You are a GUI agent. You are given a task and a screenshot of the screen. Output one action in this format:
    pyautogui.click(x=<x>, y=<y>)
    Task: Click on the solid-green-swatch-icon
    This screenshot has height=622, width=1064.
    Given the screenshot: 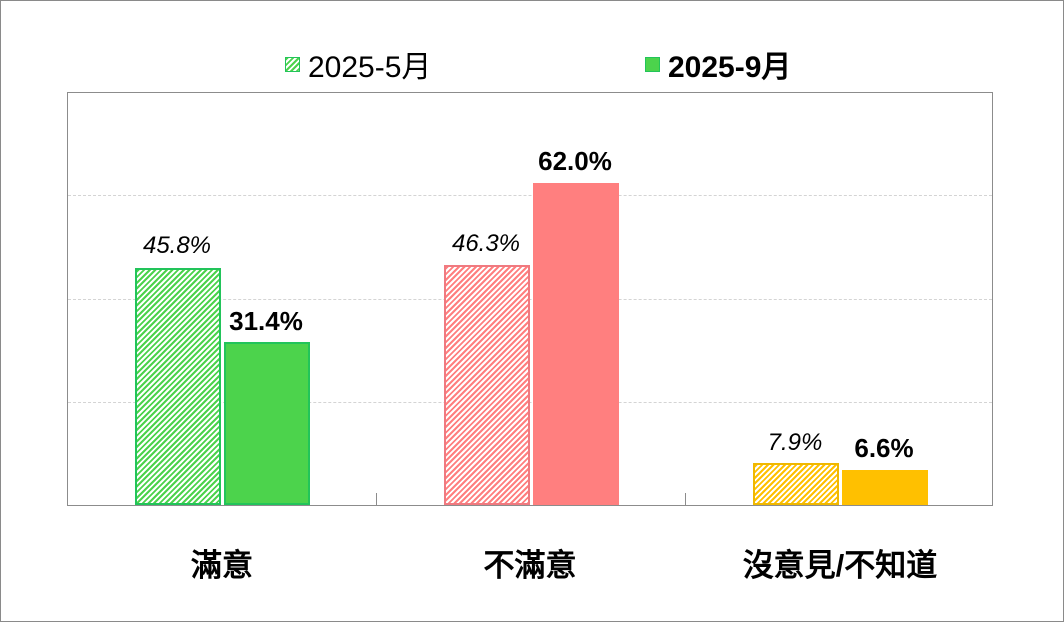 What is the action you would take?
    pyautogui.click(x=652, y=64)
    